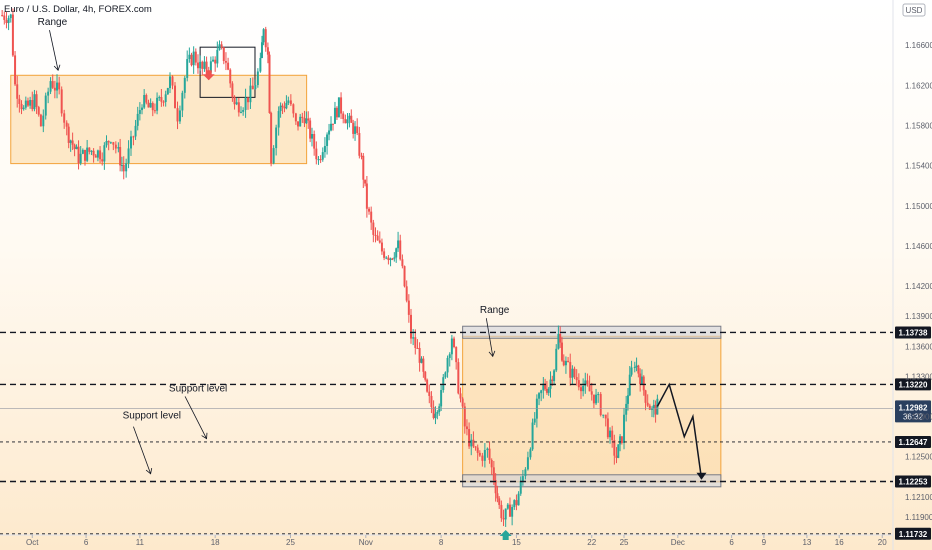 Image resolution: width=932 pixels, height=550 pixels. What do you see at coordinates (918, 125) in the screenshot?
I see `y-tick-label-2: 1.15800` at bounding box center [918, 125].